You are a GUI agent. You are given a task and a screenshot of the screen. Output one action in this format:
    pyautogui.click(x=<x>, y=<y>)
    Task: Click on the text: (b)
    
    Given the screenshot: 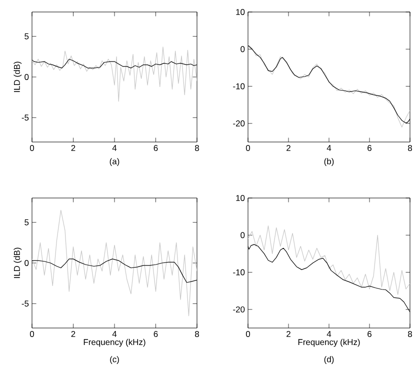 What is the action you would take?
    pyautogui.click(x=329, y=162)
    